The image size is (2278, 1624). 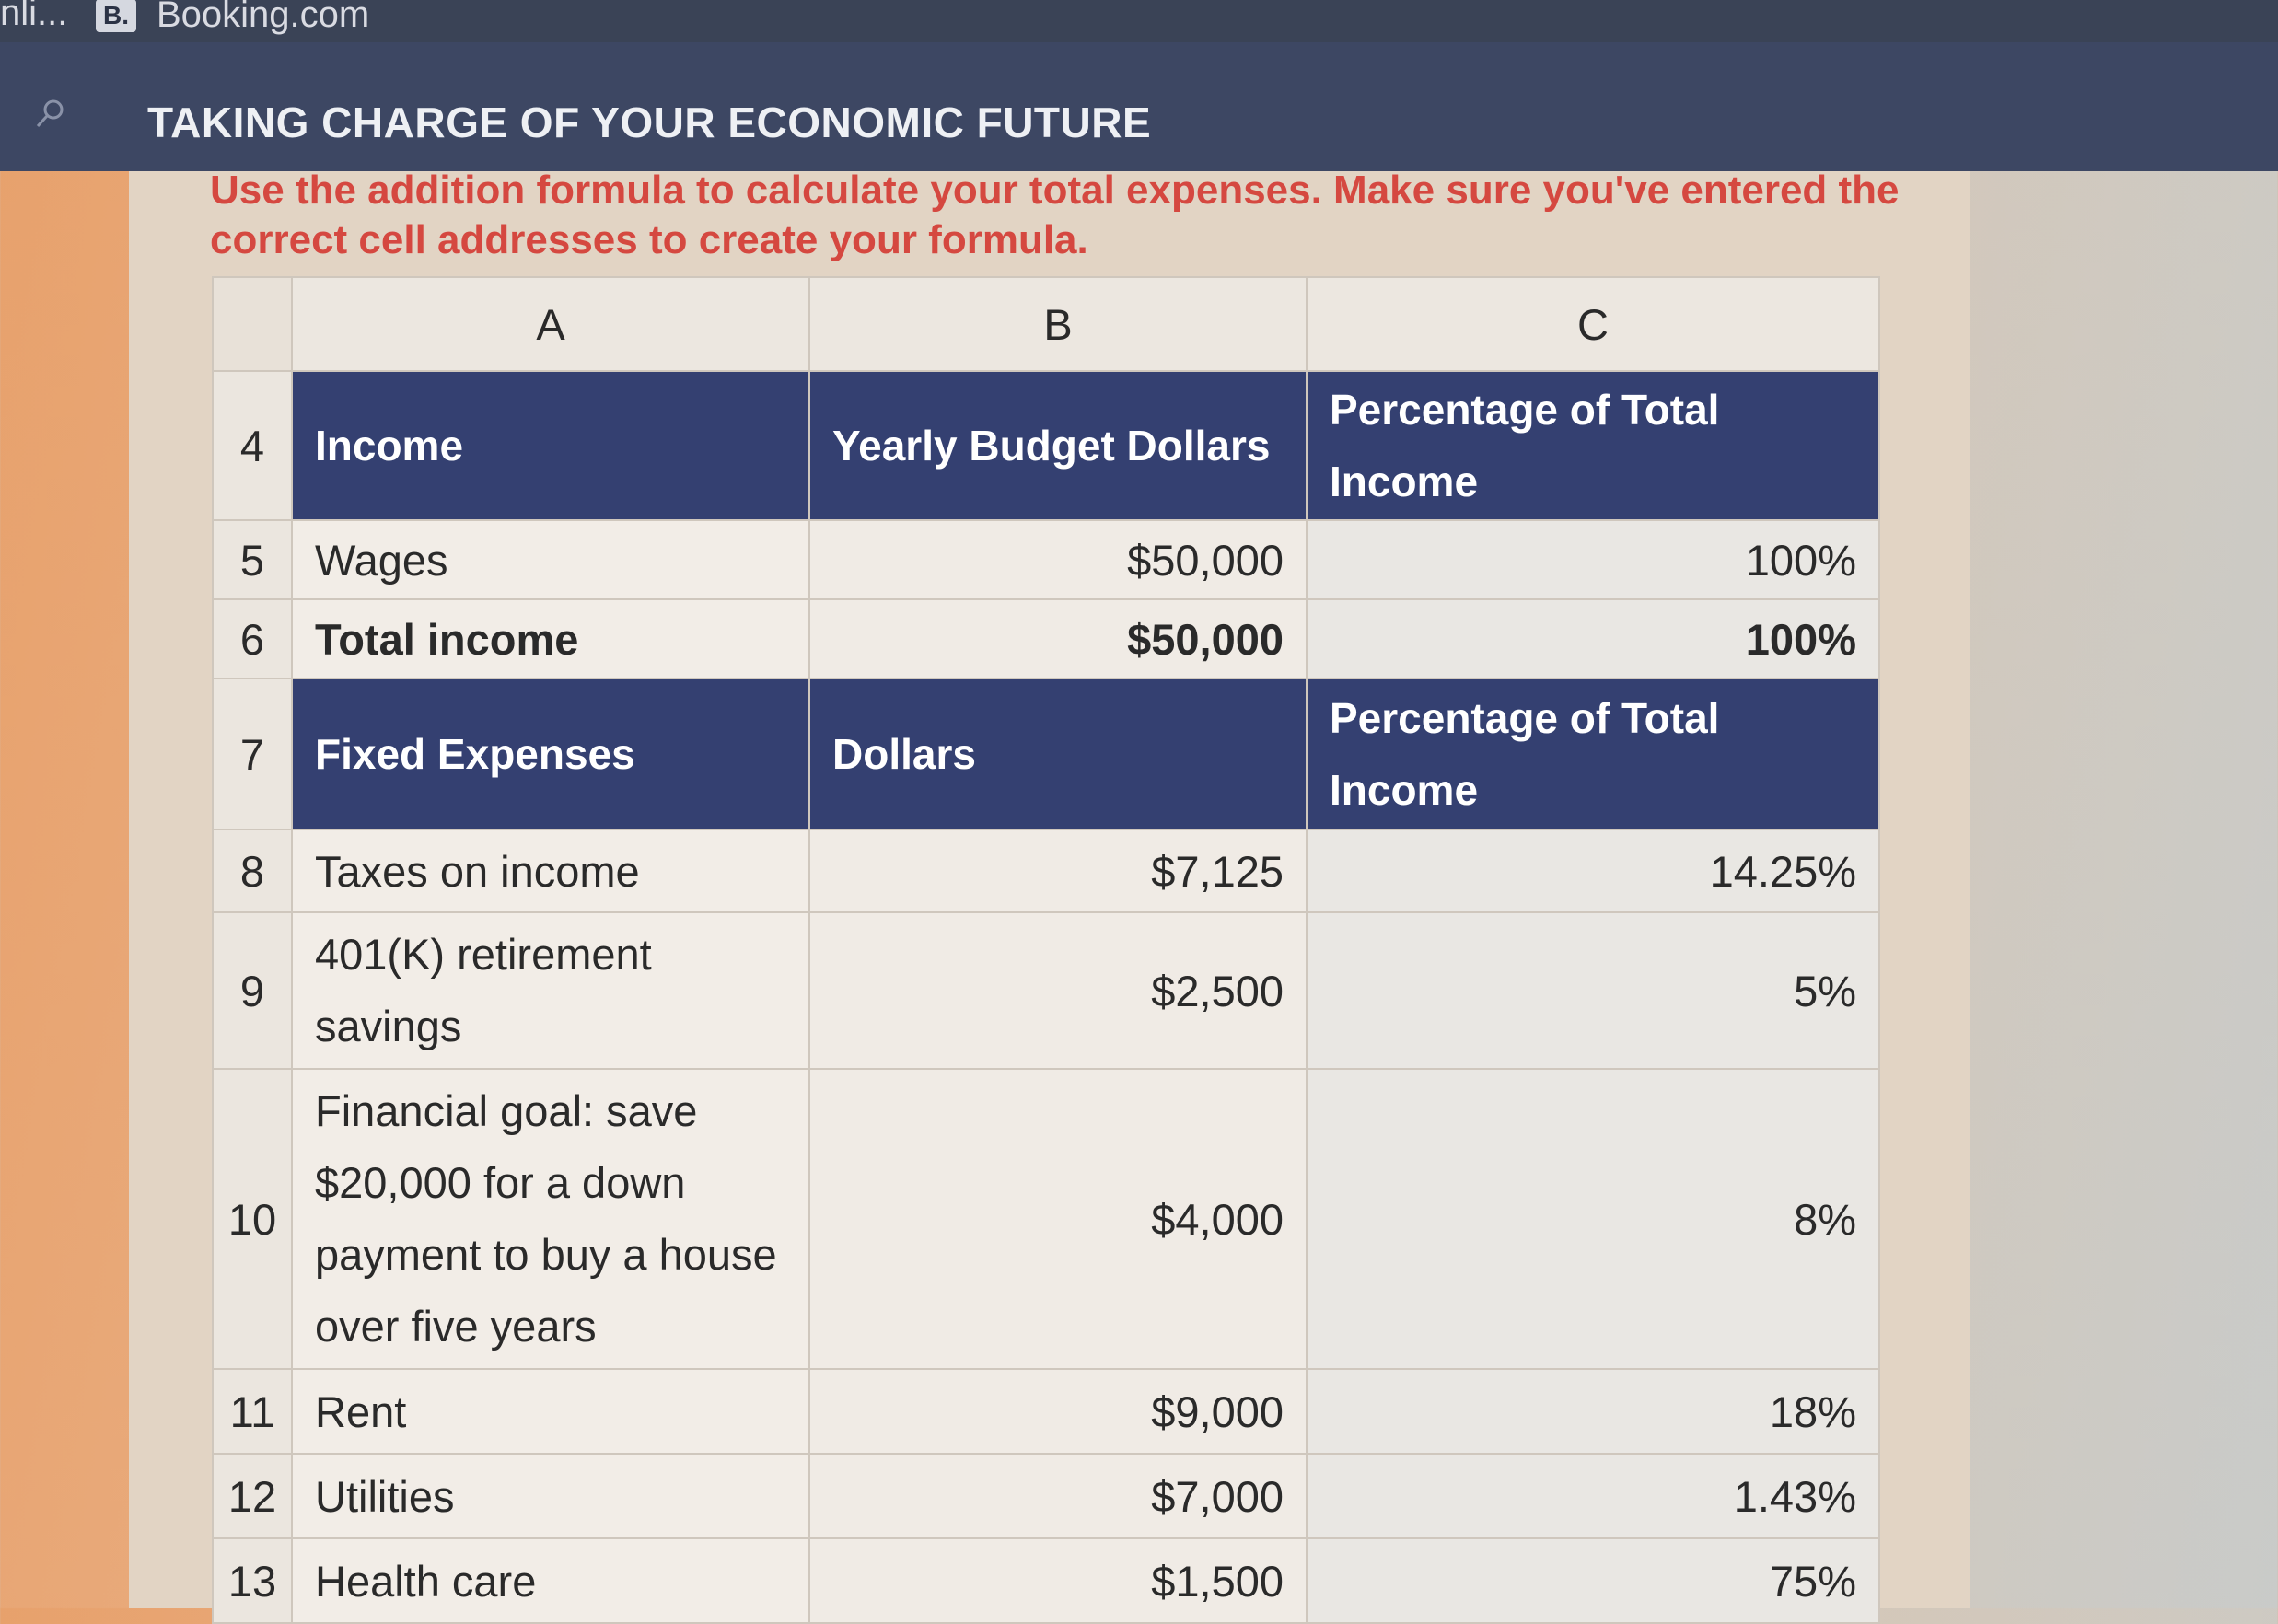 What do you see at coordinates (1139, 21) in the screenshot?
I see `browser-tab-bar: nli... B. Booking.com` at bounding box center [1139, 21].